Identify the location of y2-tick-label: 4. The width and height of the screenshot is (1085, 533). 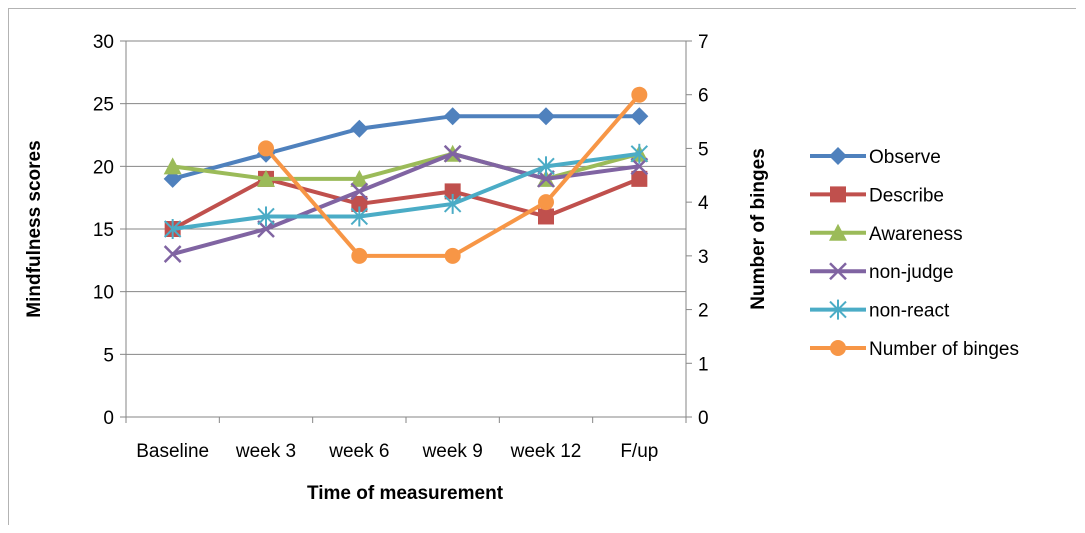
(703, 203).